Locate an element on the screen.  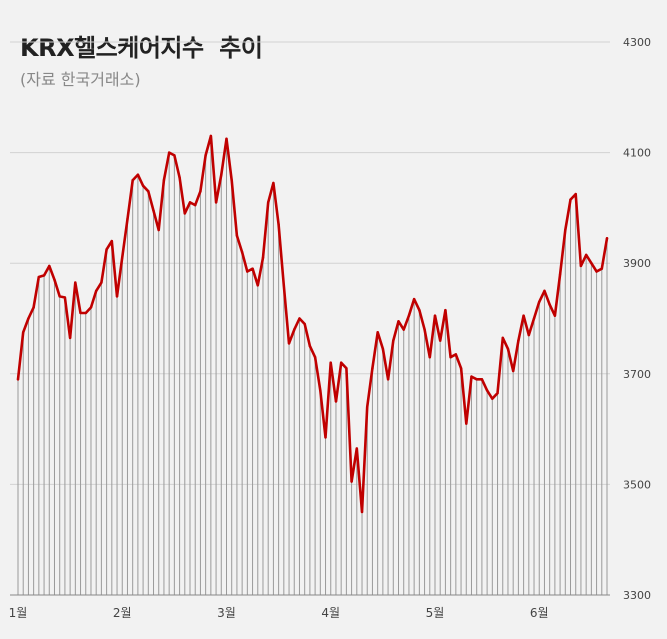
y-tick-label: 3900 is located at coordinates (637, 263).